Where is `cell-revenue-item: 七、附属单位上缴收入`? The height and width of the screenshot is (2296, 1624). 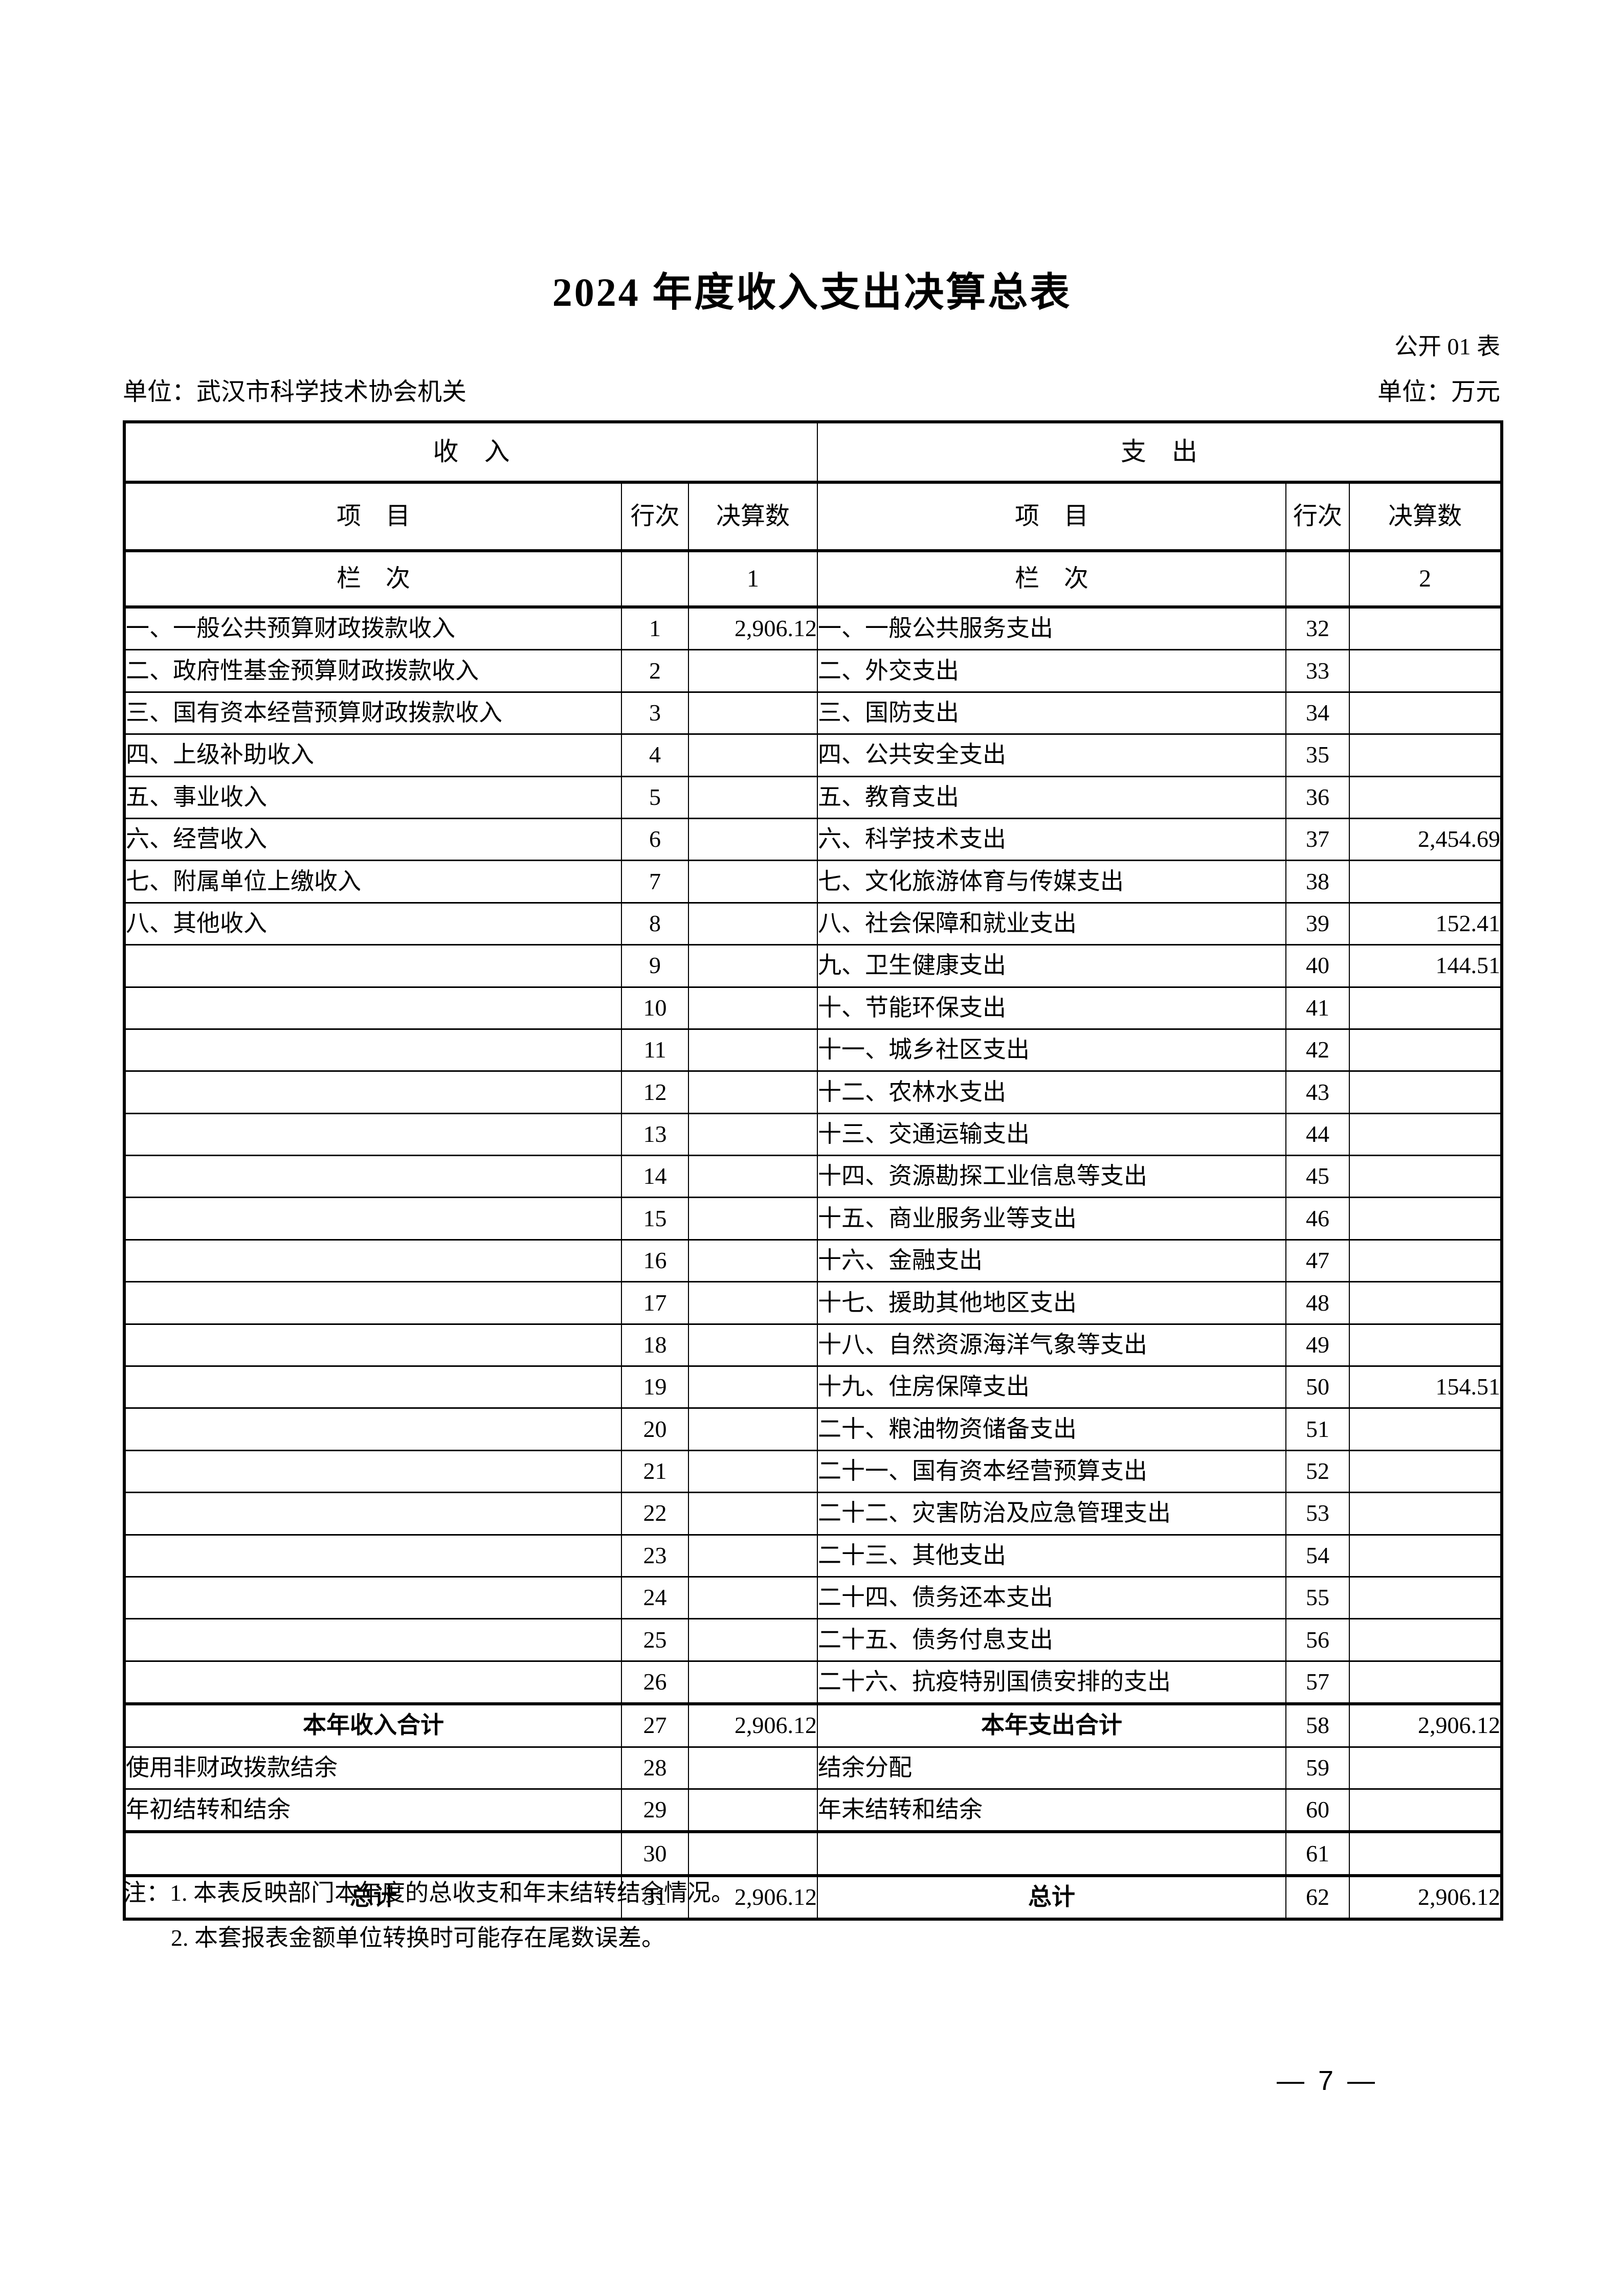
cell-revenue-item: 七、附属单位上缴收入 is located at coordinates (373, 882).